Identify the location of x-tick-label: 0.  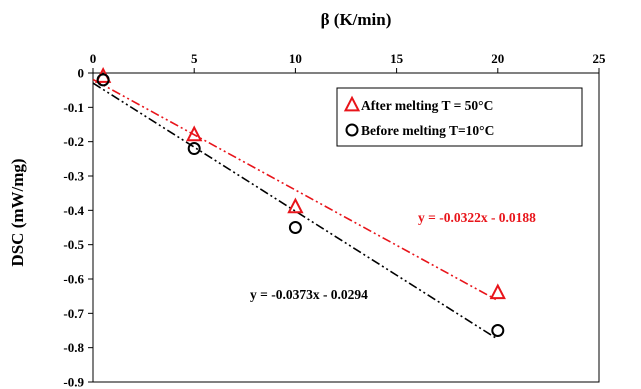
(93, 58).